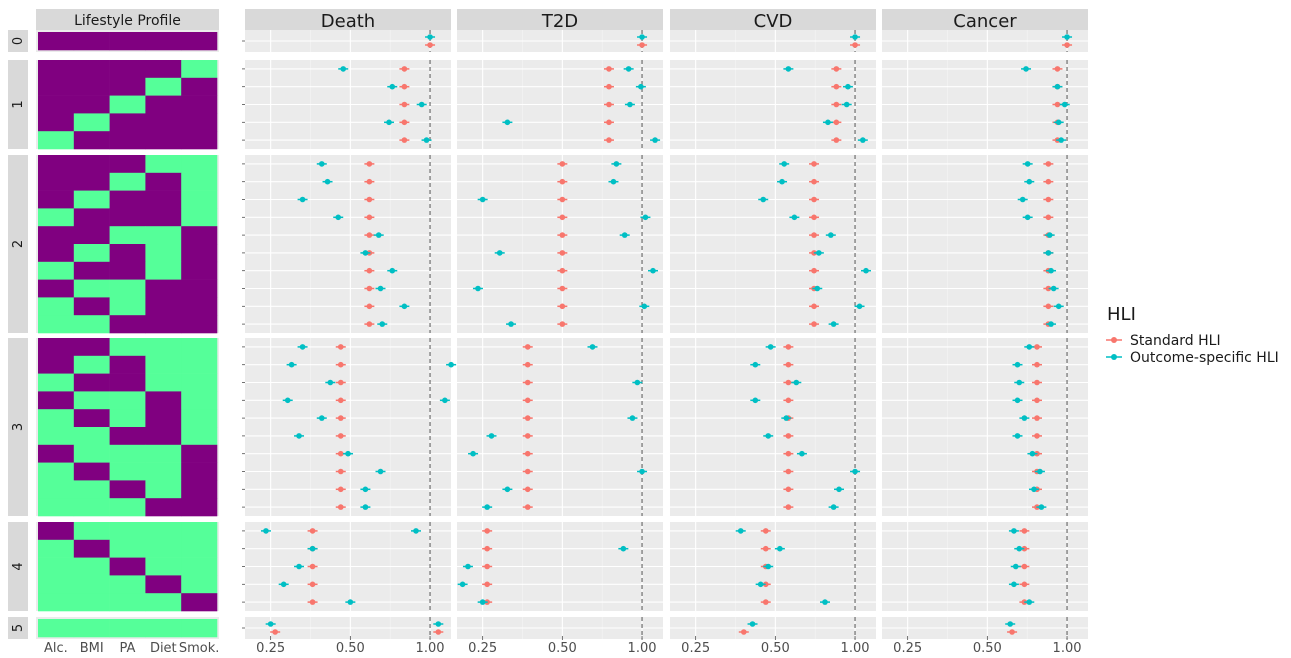 The width and height of the screenshot is (1291, 658). I want to click on row-group-strip, so click(18, 104).